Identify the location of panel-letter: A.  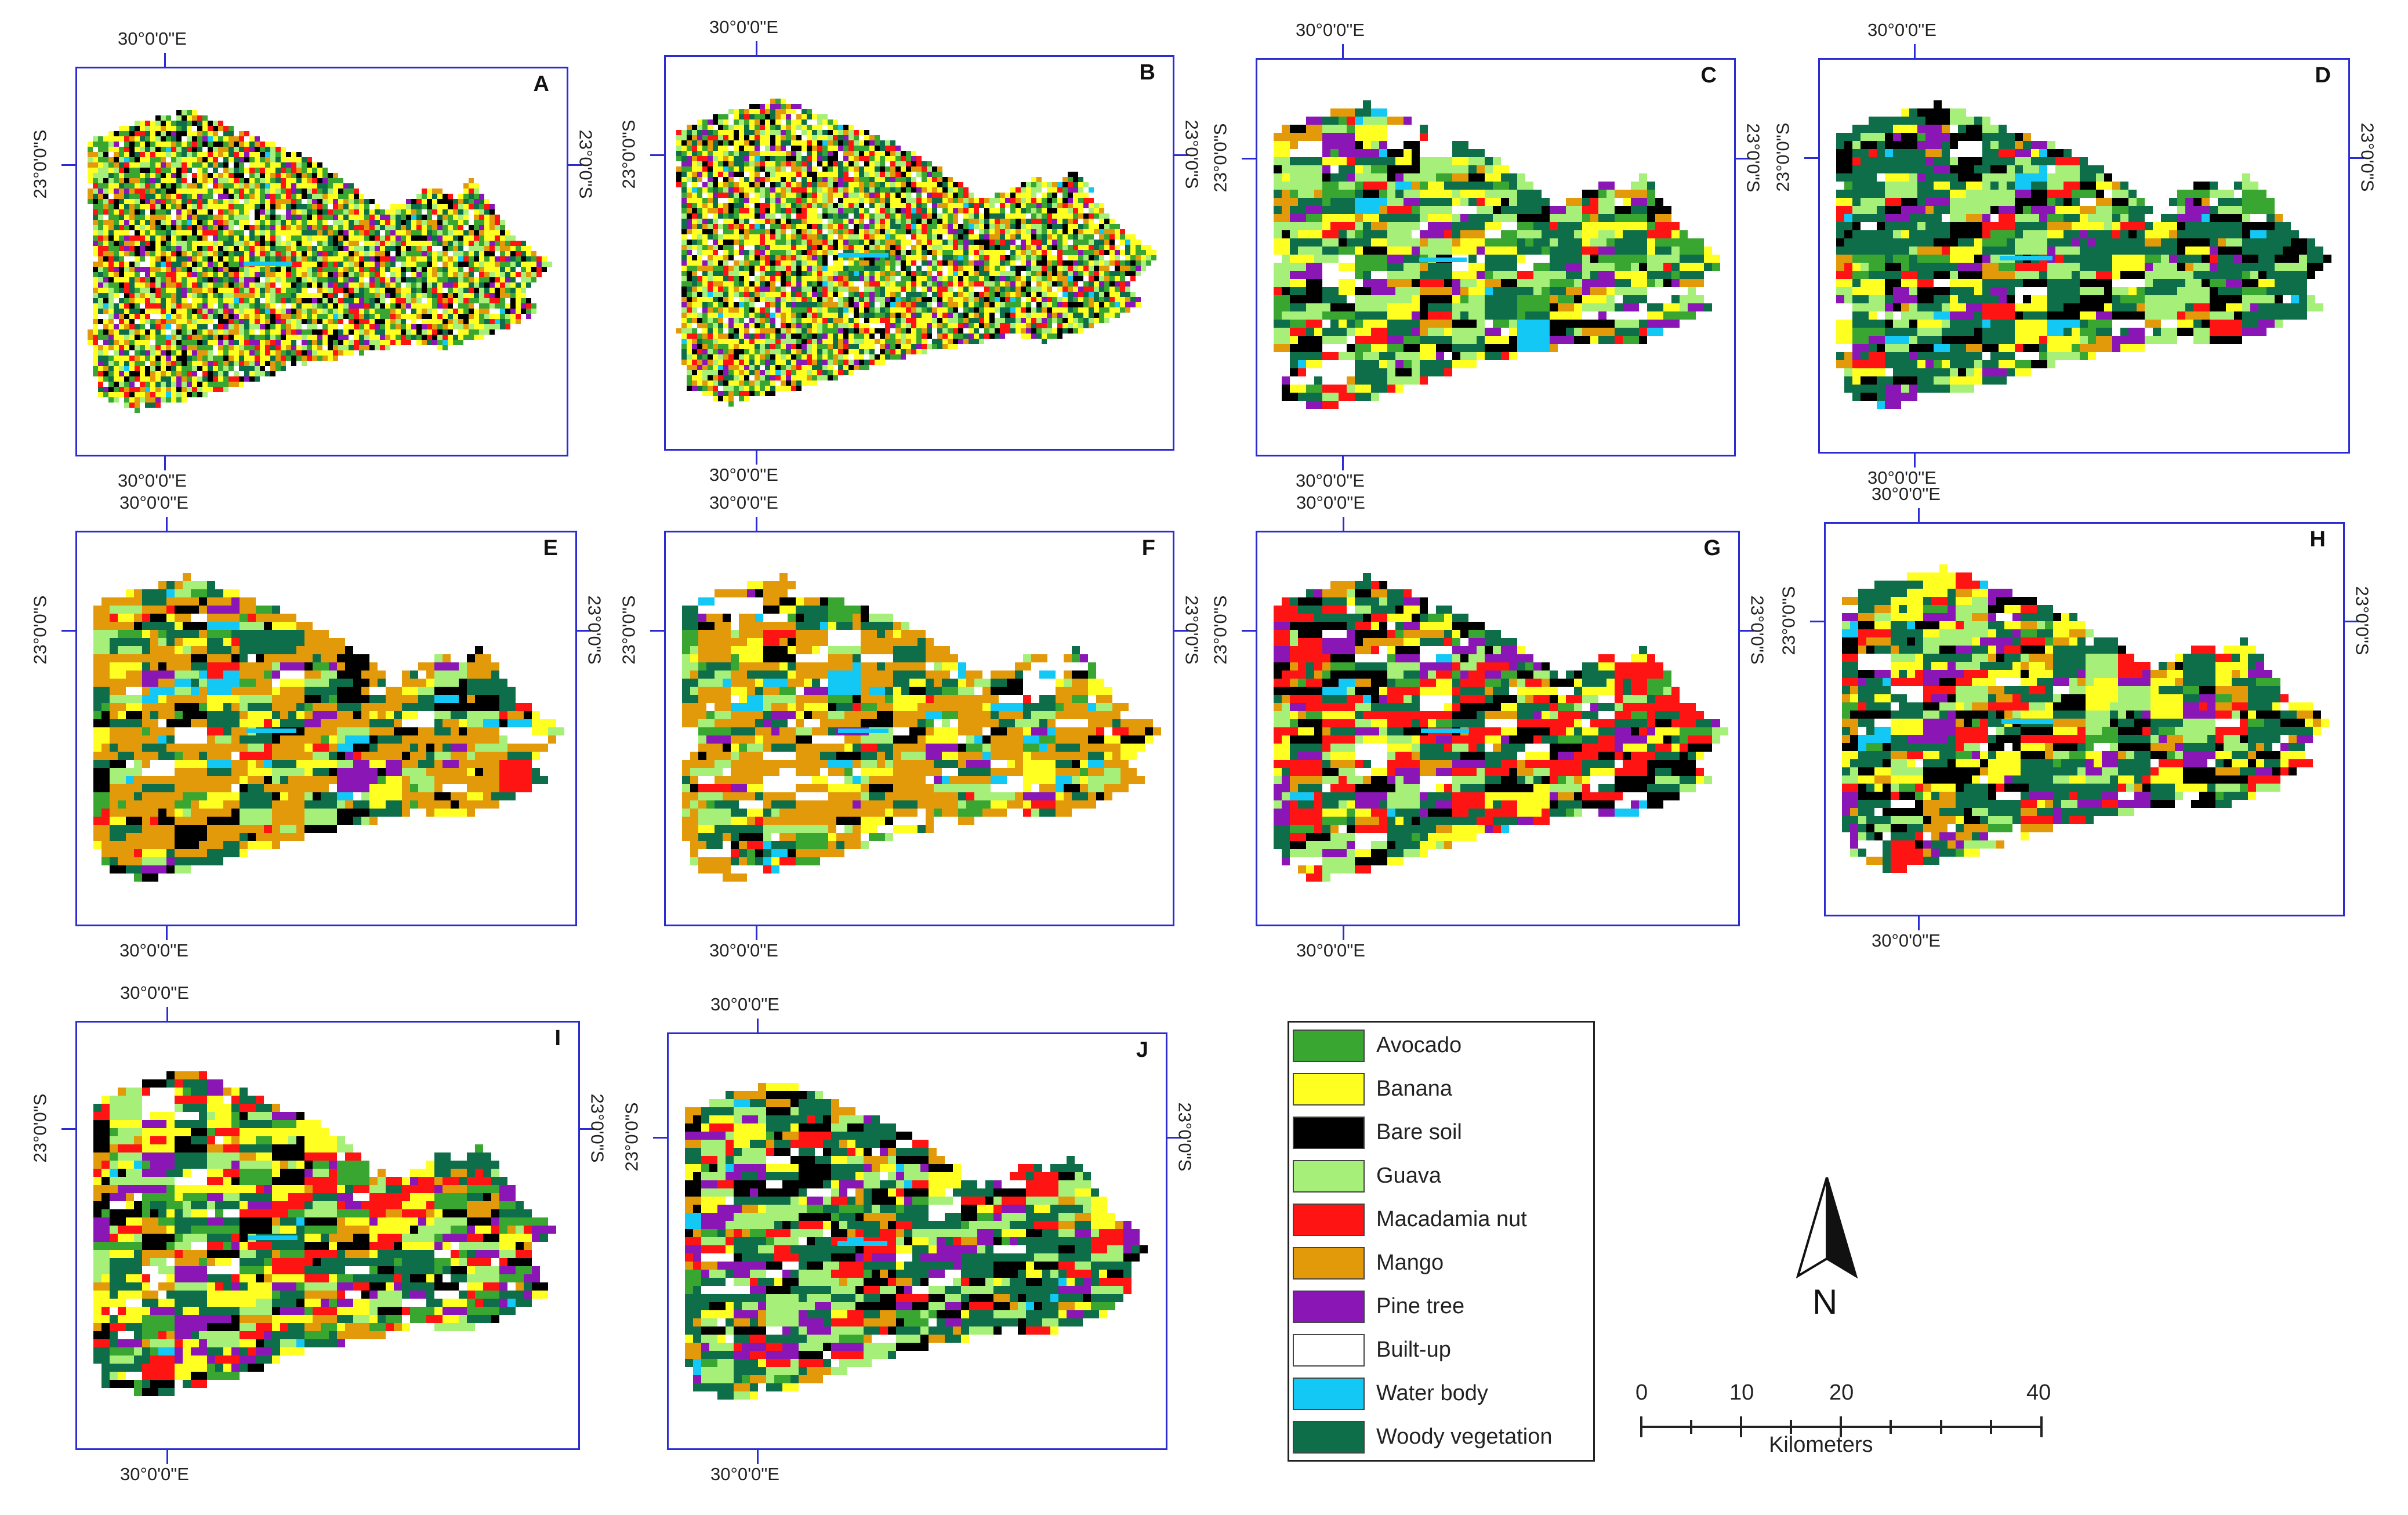
(541, 84).